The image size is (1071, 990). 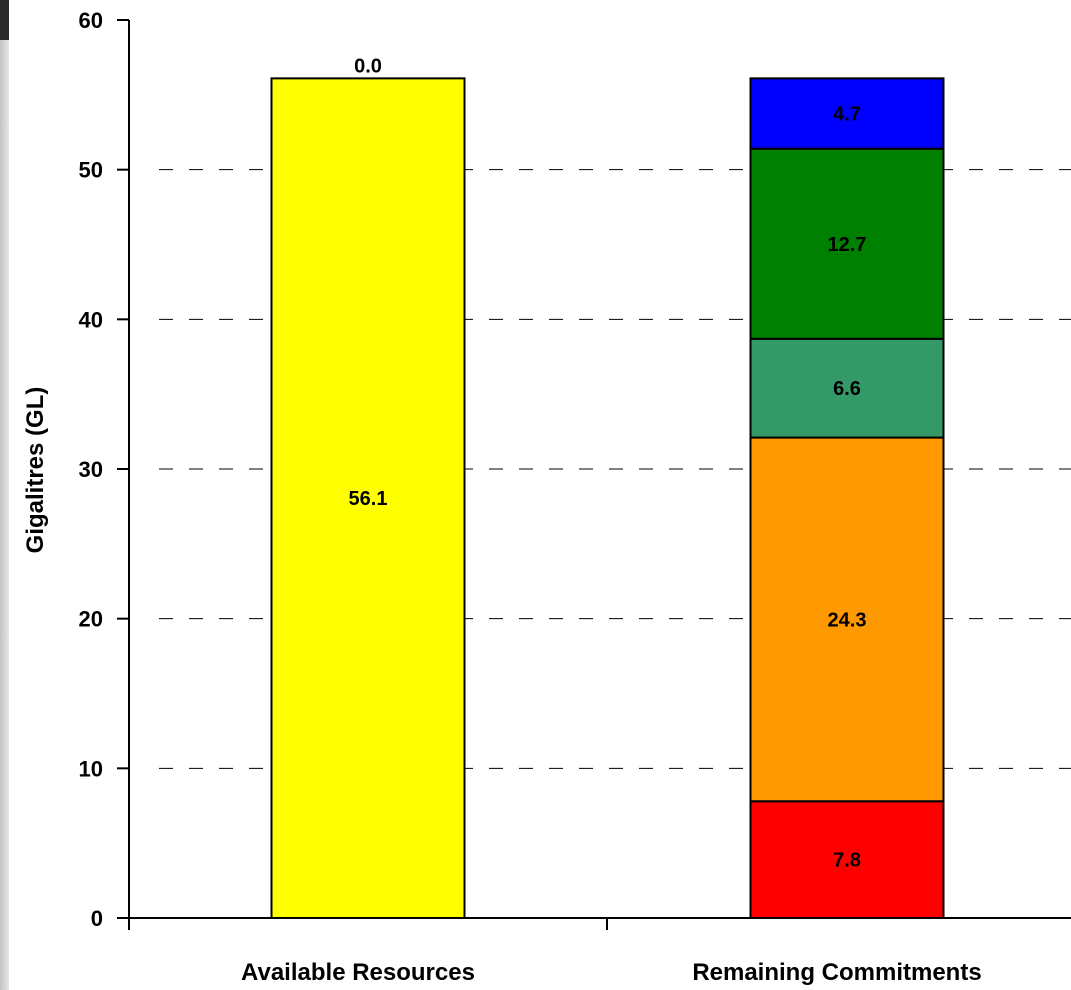 What do you see at coordinates (35, 470) in the screenshot?
I see `y-axis-title: Gigalitres (GL)` at bounding box center [35, 470].